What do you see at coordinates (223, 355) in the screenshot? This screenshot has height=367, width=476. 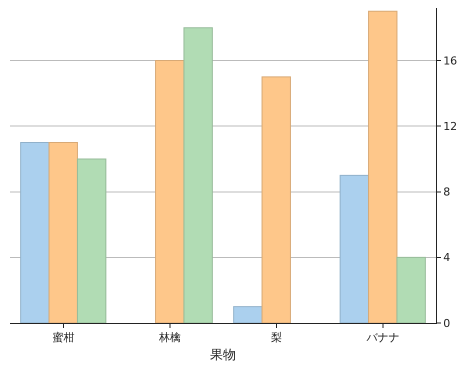 I see `x-axis-title: 果物` at bounding box center [223, 355].